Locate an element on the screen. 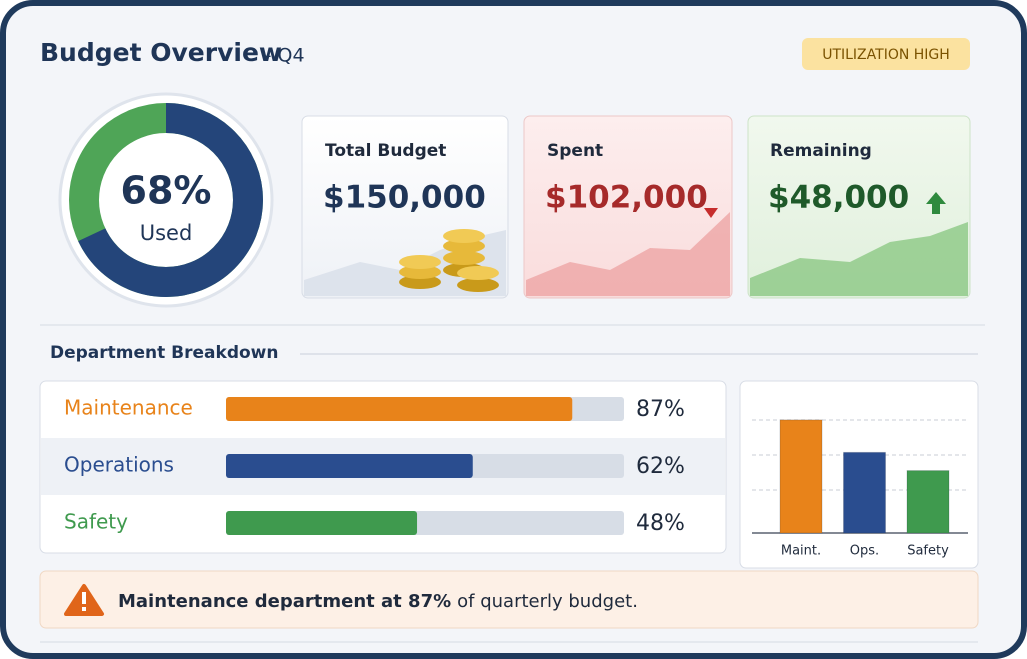  card-title: Total Budget is located at coordinates (385, 151).